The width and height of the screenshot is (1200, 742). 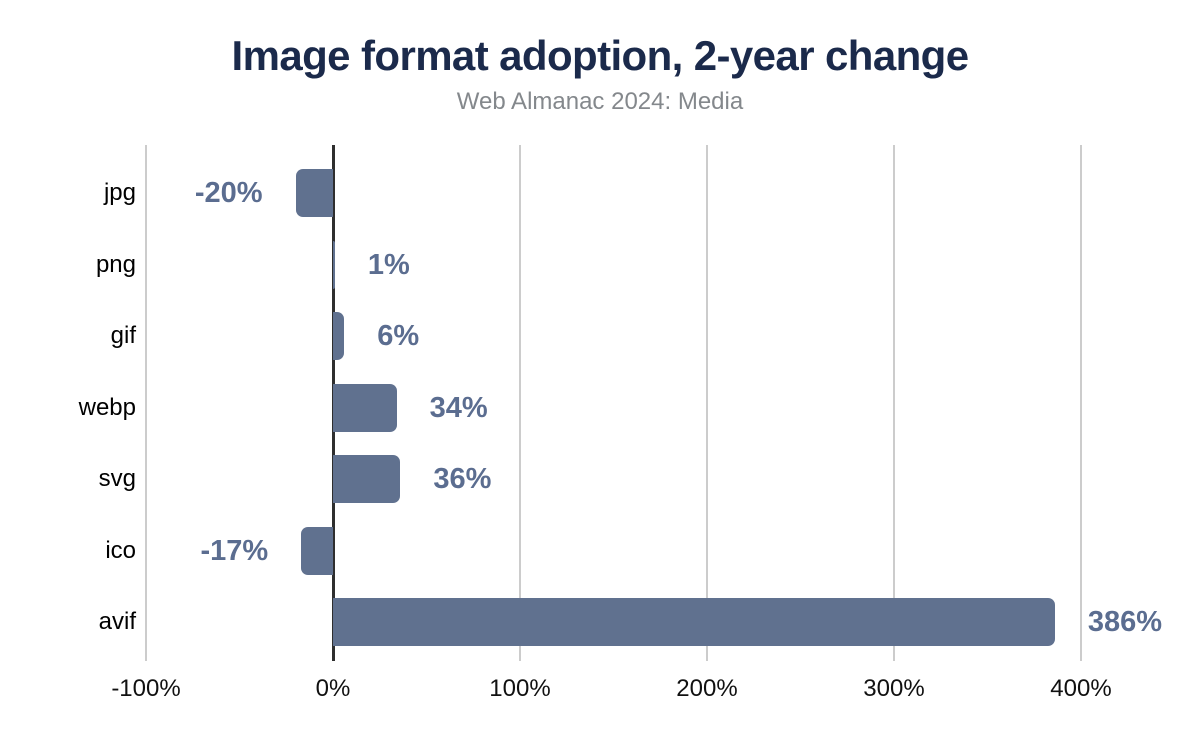 I want to click on chart-subtitle: Web Almanac 2024: Media, so click(x=600, y=101).